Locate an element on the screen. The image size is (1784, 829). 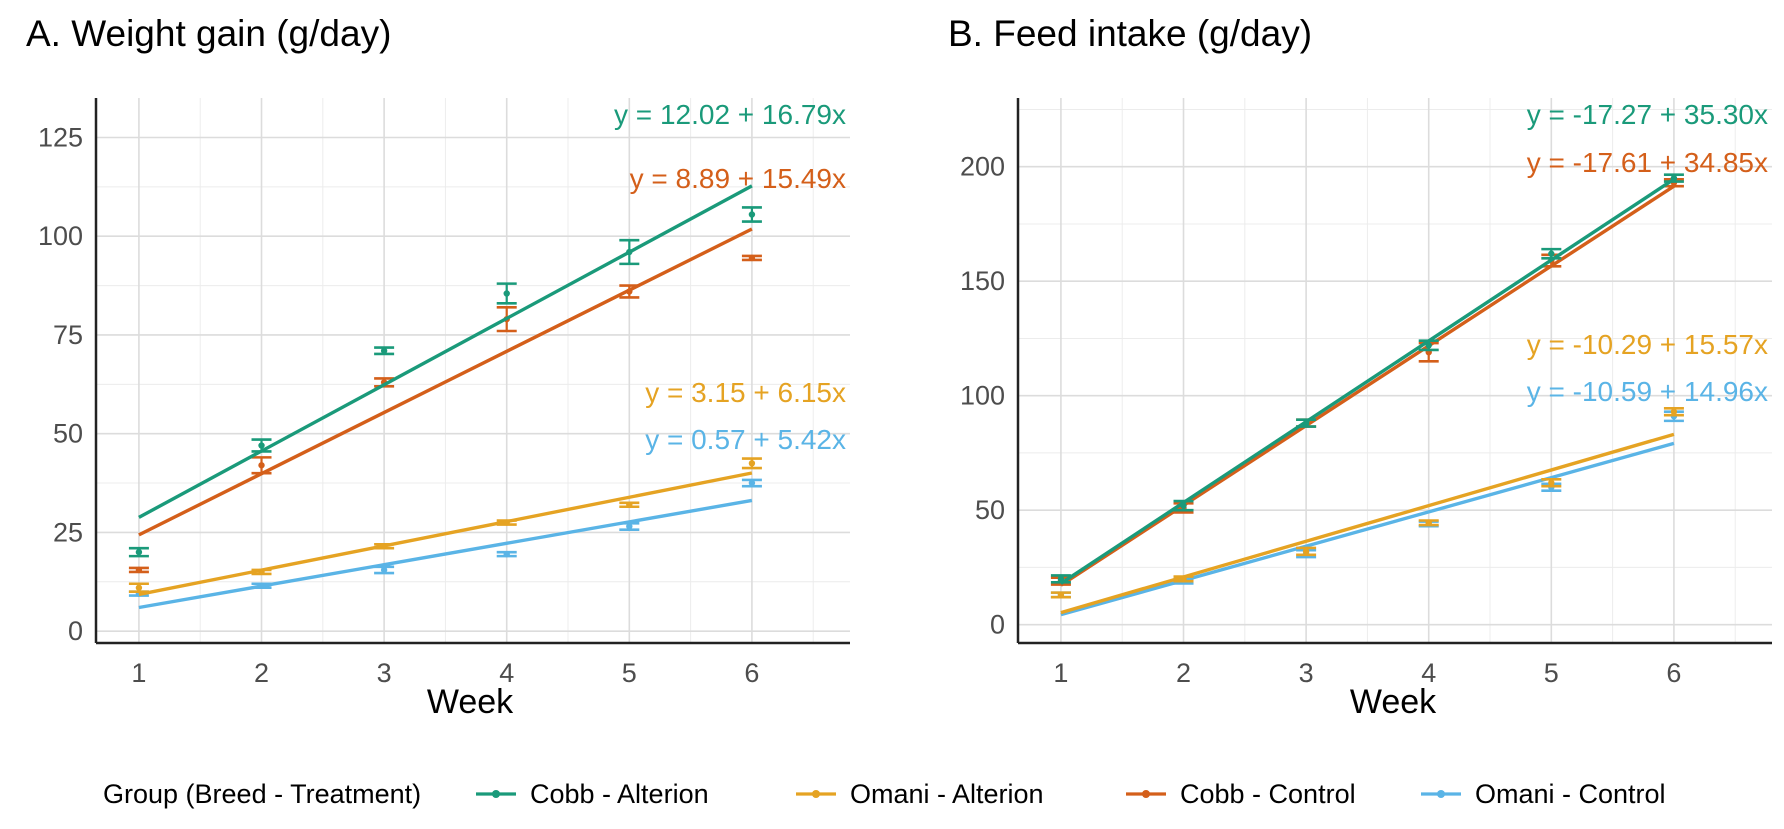
legend-label: Omani - Alterion is located at coordinates (947, 794).